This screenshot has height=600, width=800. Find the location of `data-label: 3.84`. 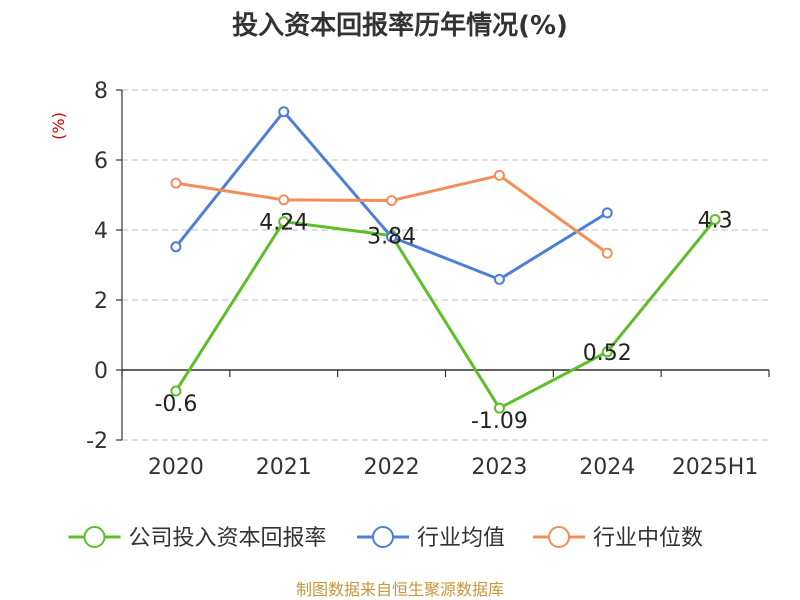

data-label: 3.84 is located at coordinates (391, 237).